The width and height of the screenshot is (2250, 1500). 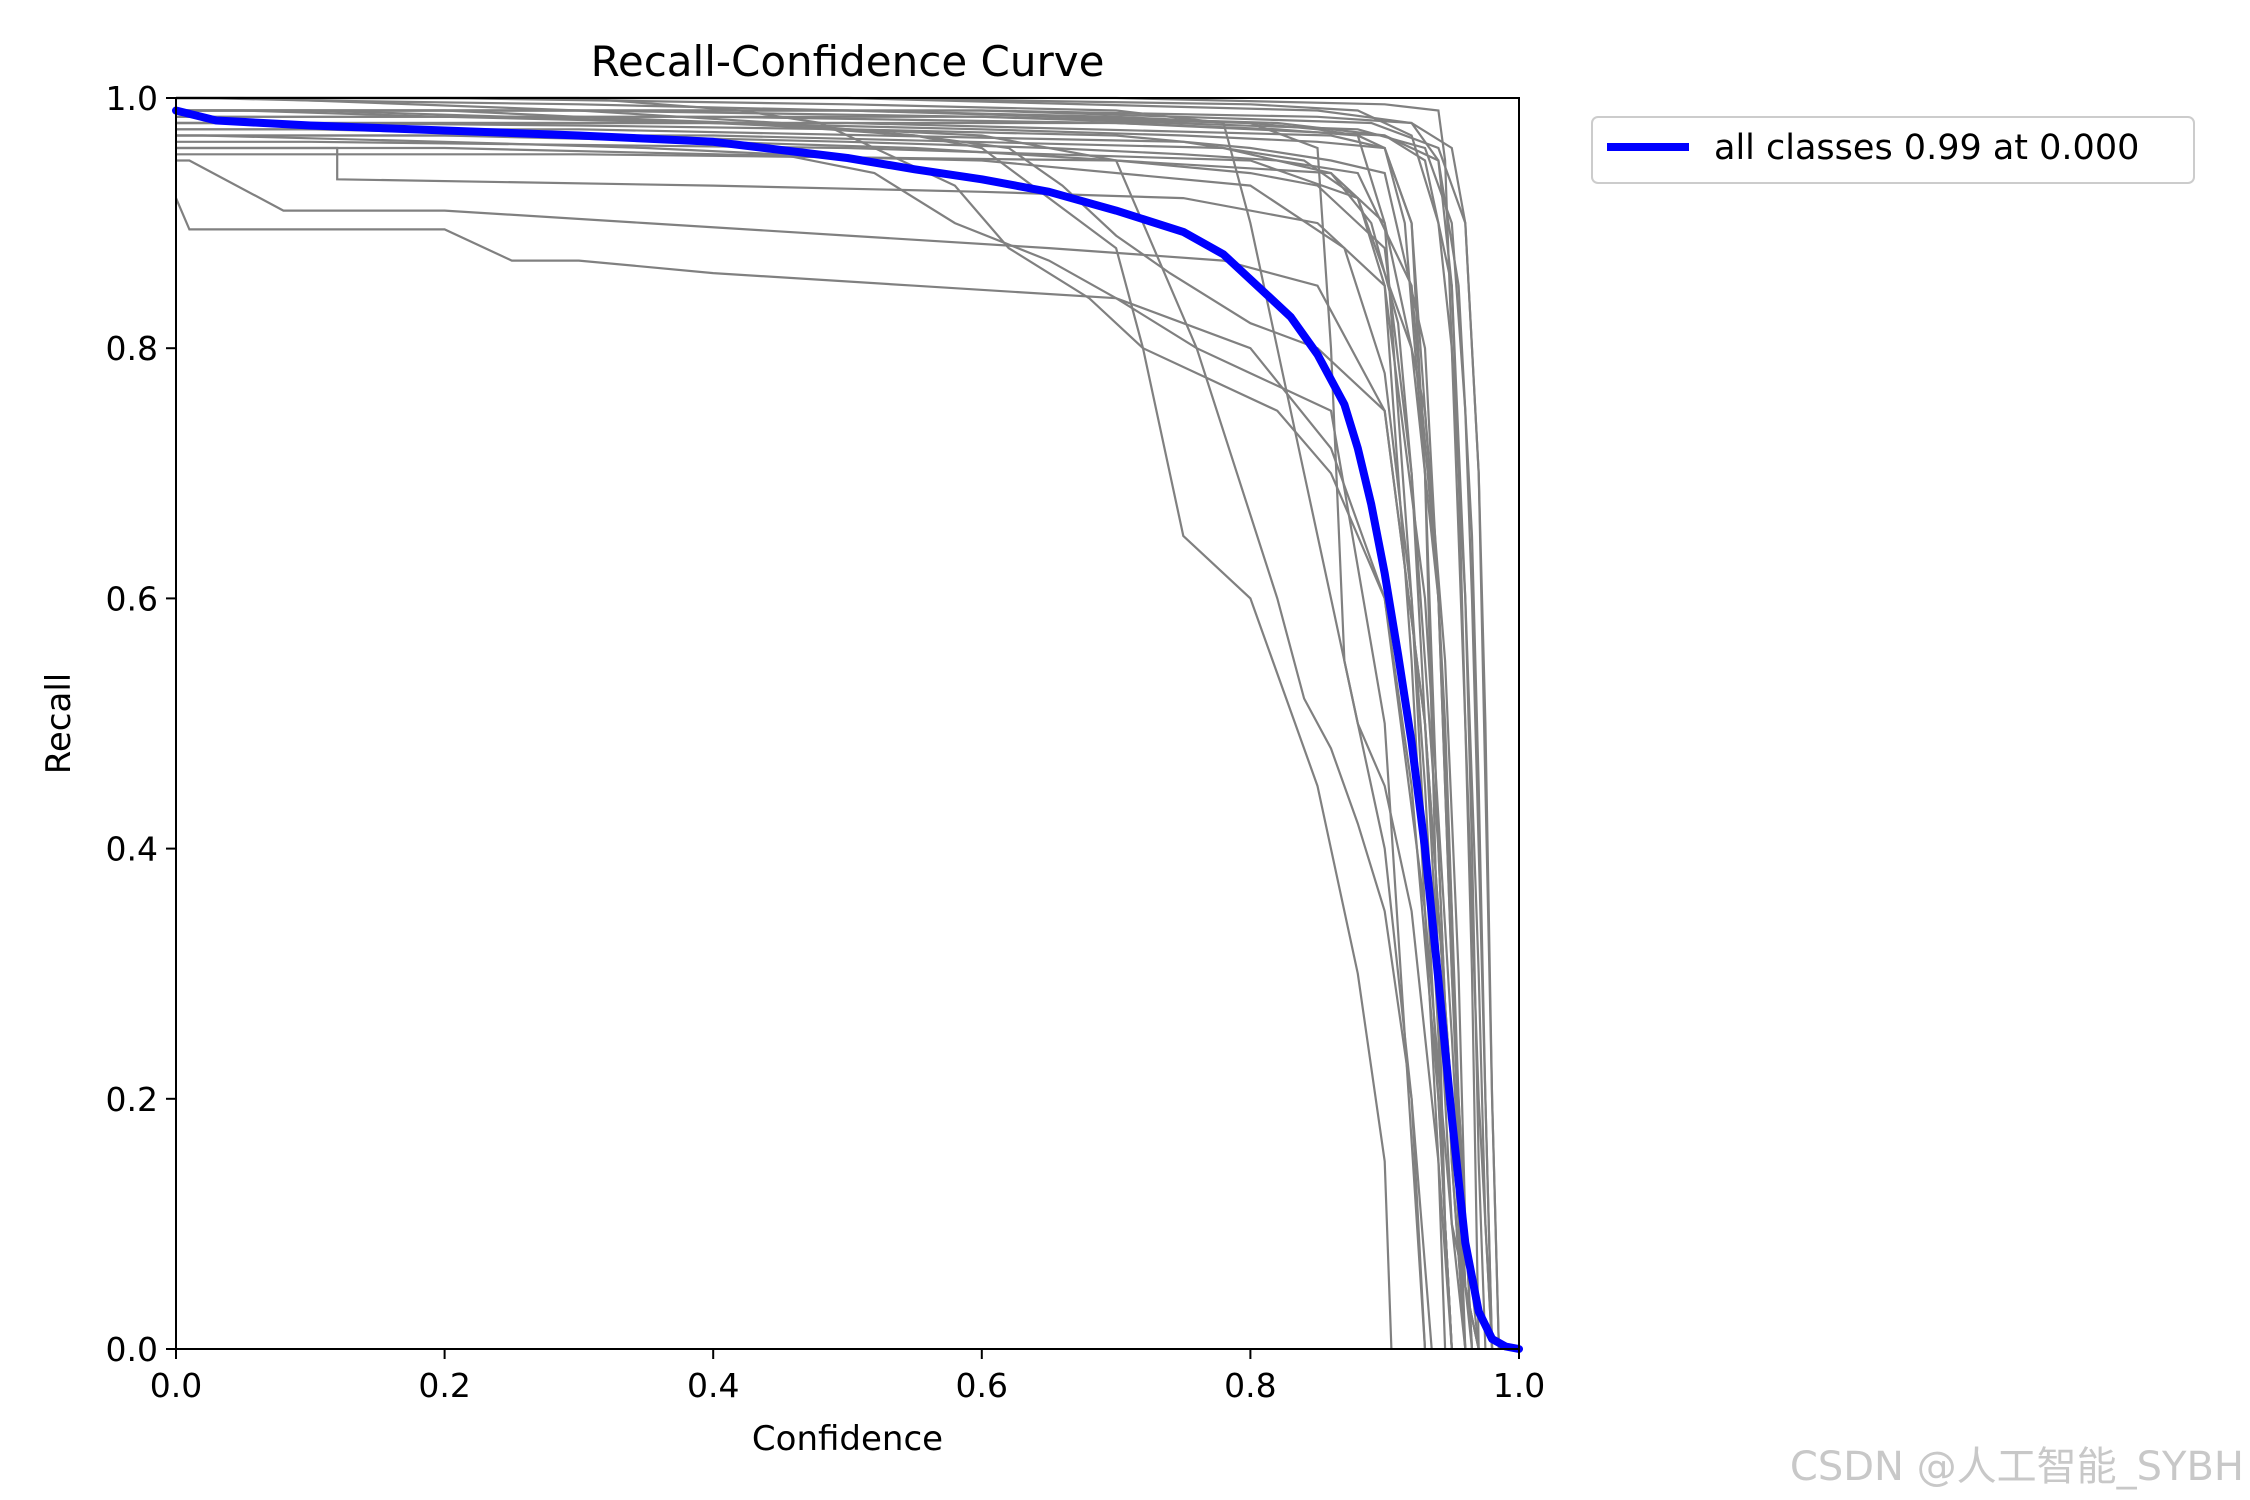 I want to click on y-tick-label-5: 1.0, so click(x=132, y=98).